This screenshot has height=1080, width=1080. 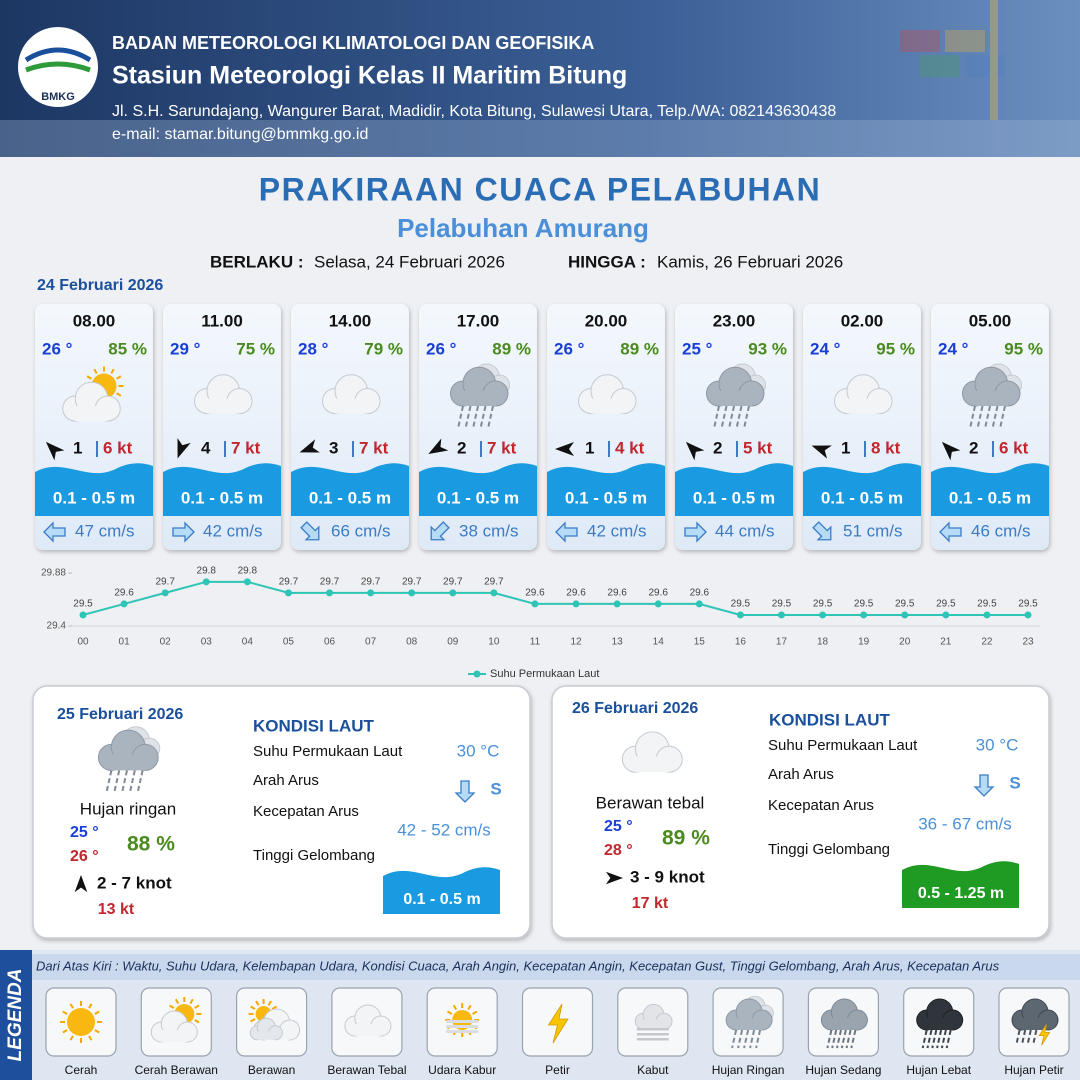 What do you see at coordinates (555, 598) in the screenshot?
I see `sst-line` at bounding box center [555, 598].